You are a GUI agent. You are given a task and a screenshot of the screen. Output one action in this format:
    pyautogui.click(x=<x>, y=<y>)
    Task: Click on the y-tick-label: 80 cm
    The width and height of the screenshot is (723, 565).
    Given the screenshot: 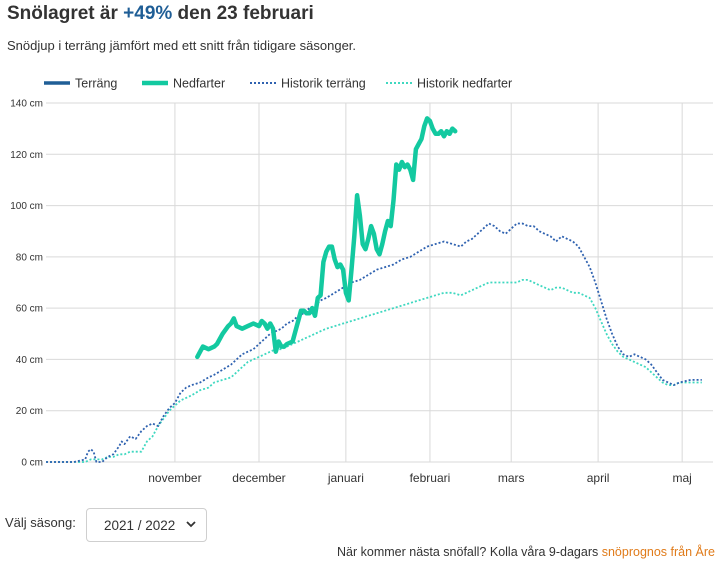 What is the action you would take?
    pyautogui.click(x=29, y=257)
    